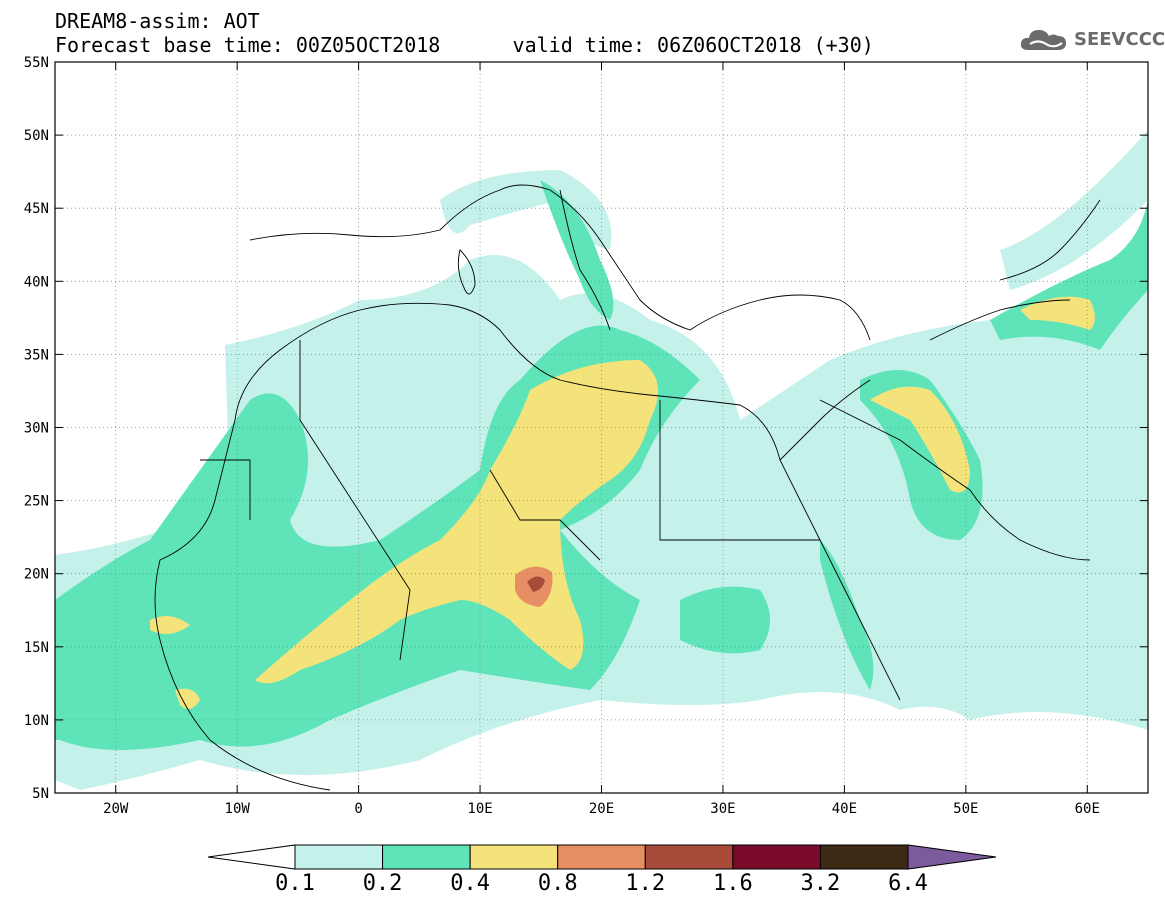 The width and height of the screenshot is (1165, 905). Describe the element at coordinates (358, 809) in the screenshot. I see `x-tick-label: 0` at that location.